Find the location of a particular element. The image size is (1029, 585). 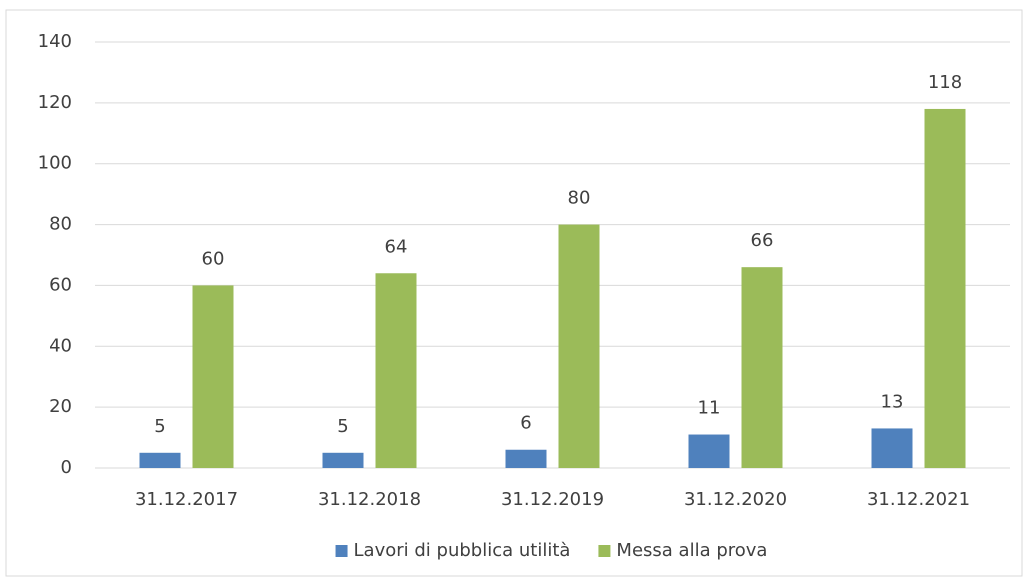

x-tick-label: 31.12.2021 is located at coordinates (918, 499).